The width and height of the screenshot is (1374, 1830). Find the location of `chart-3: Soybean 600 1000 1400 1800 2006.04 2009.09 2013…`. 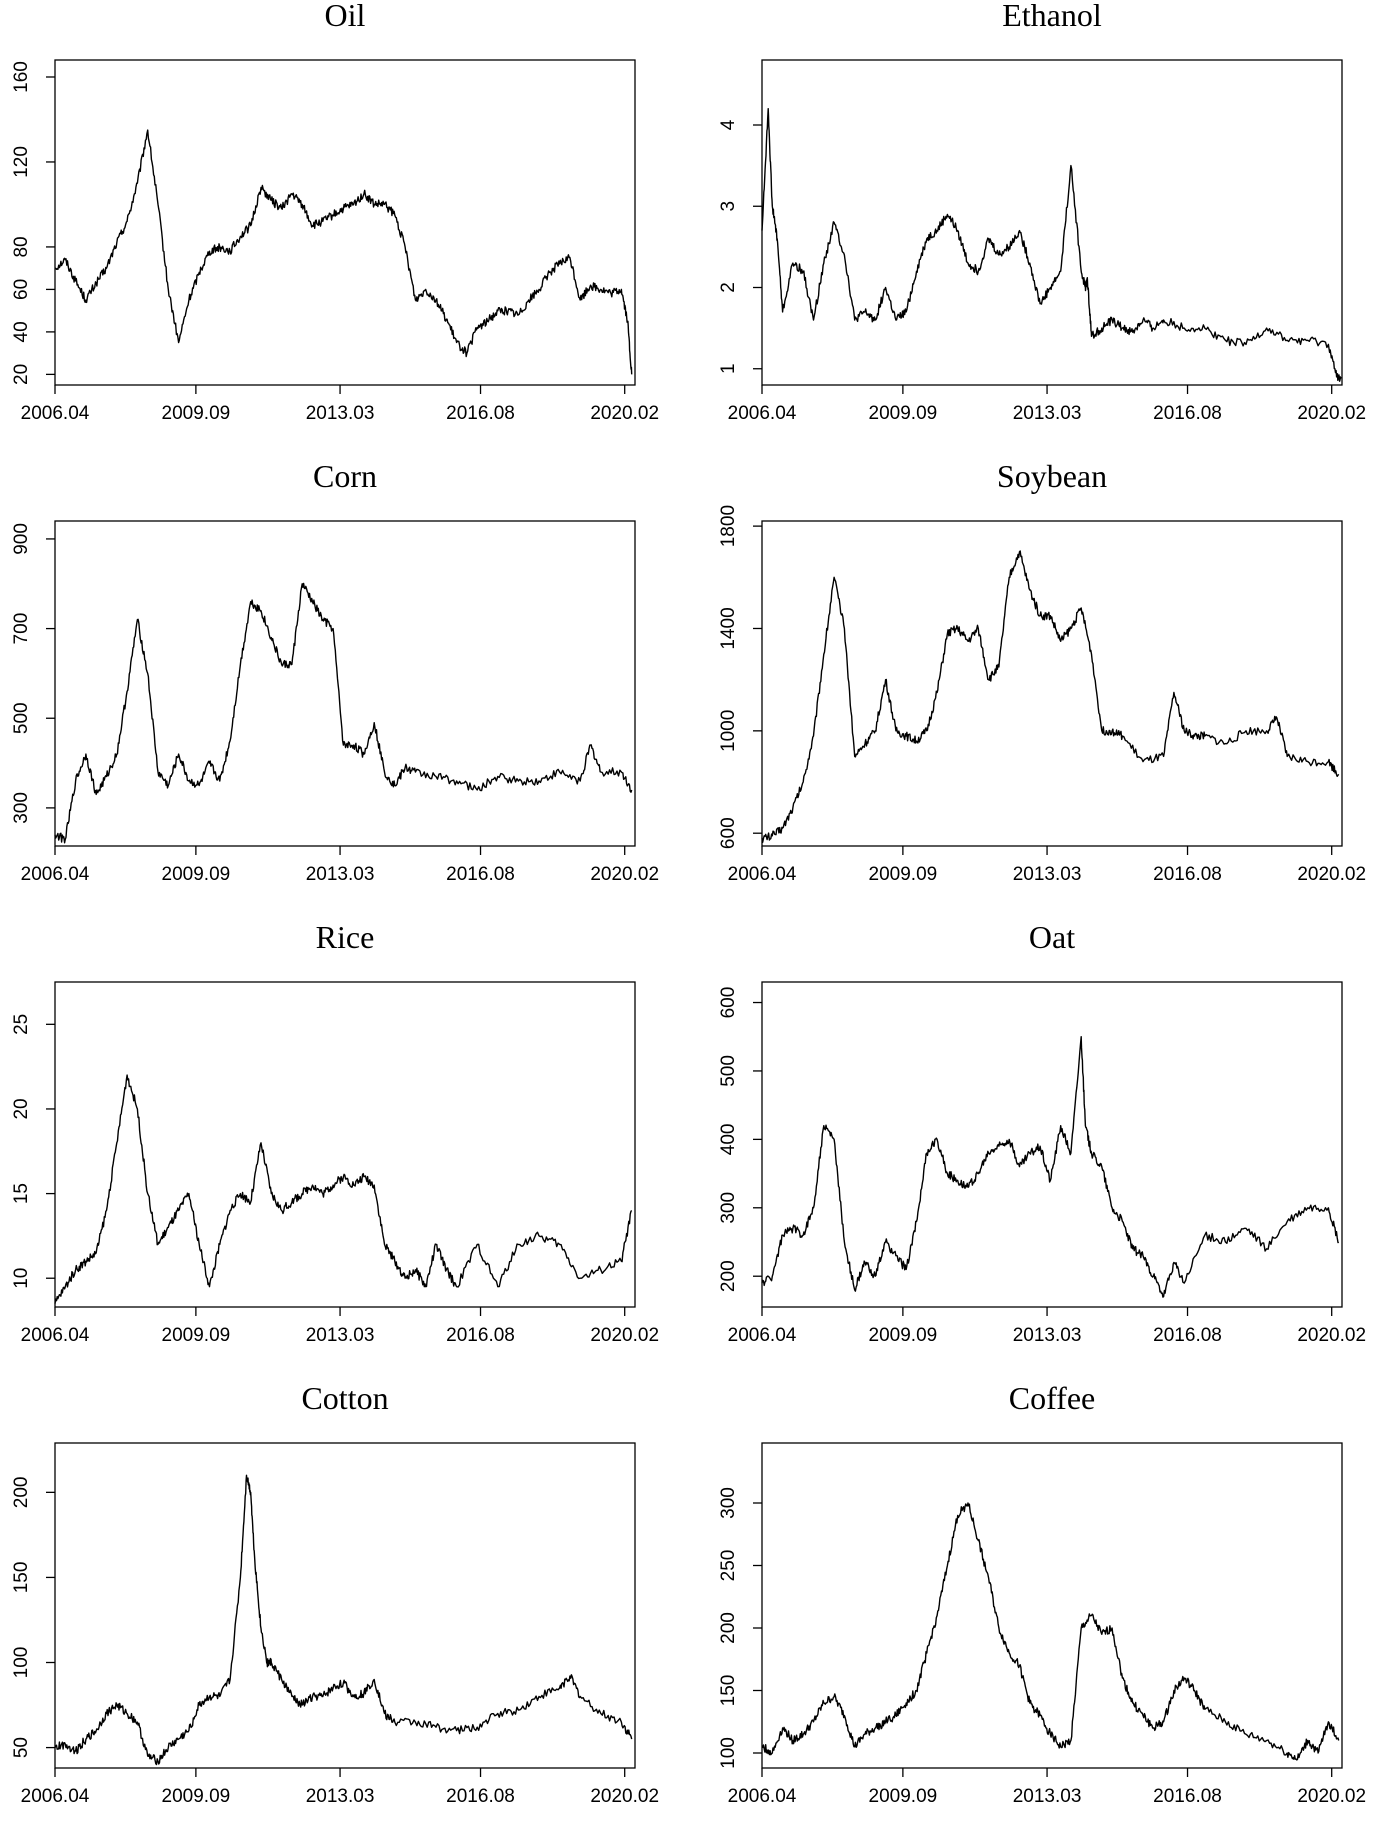

chart-3: Soybean 600 1000 1400 1800 2006.04 2009.09 2013… is located at coordinates (1042, 671).